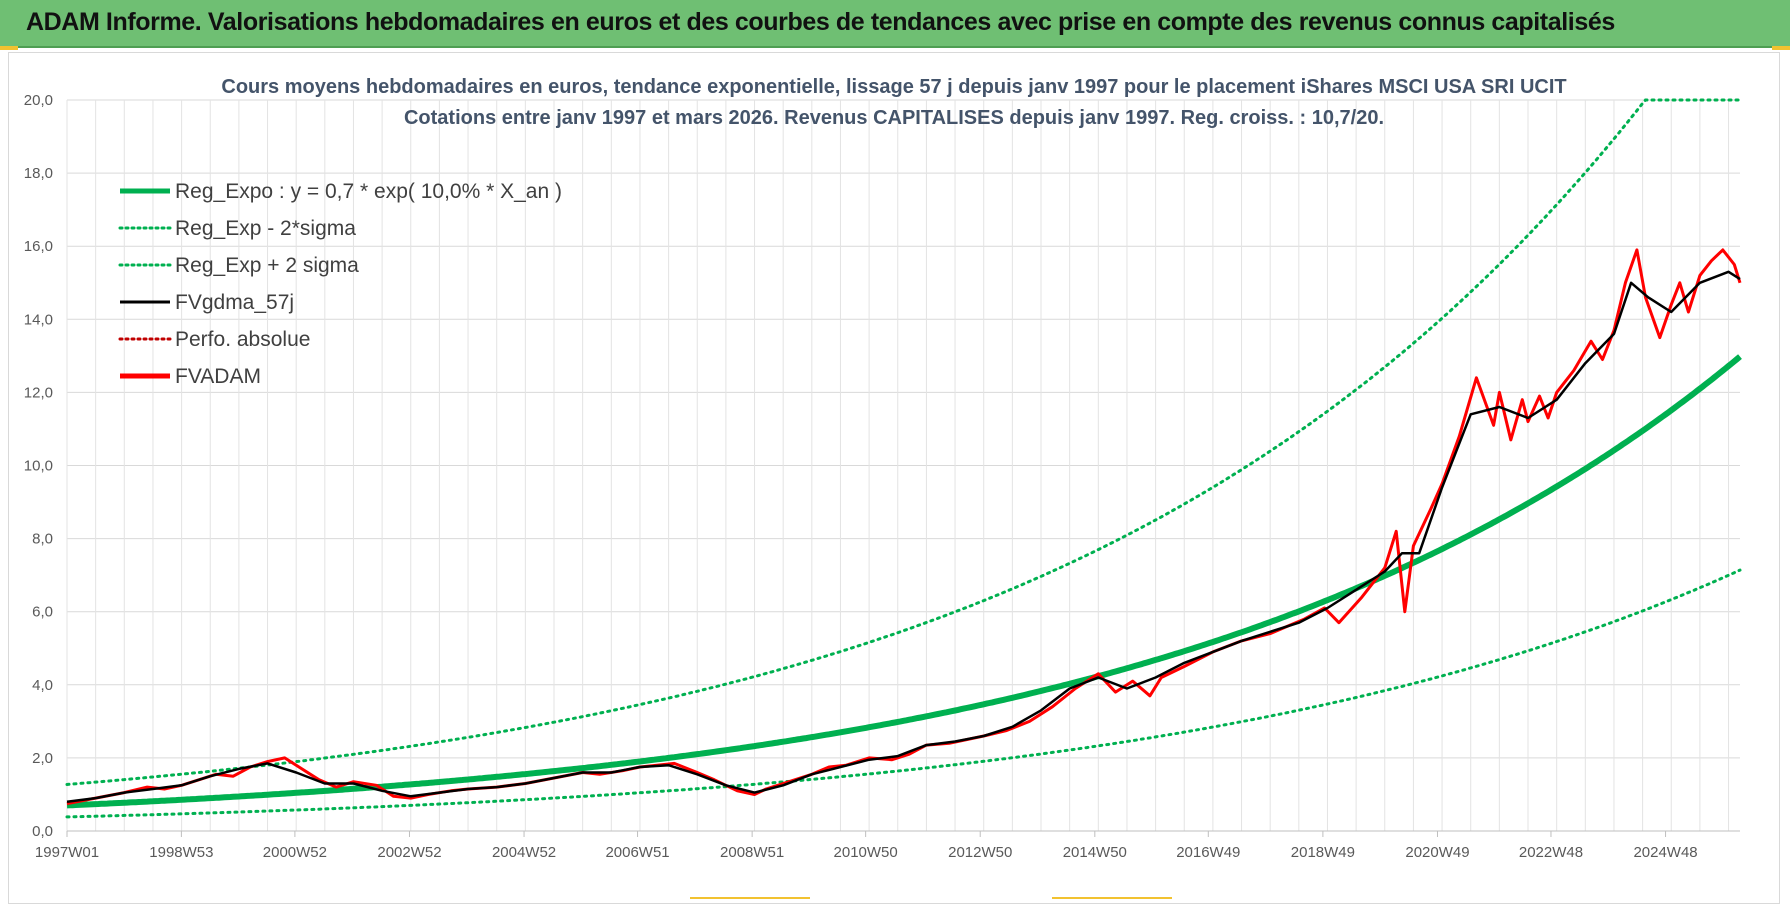 The image size is (1790, 912). I want to click on y-tick-label: 0,0, so click(42, 831).